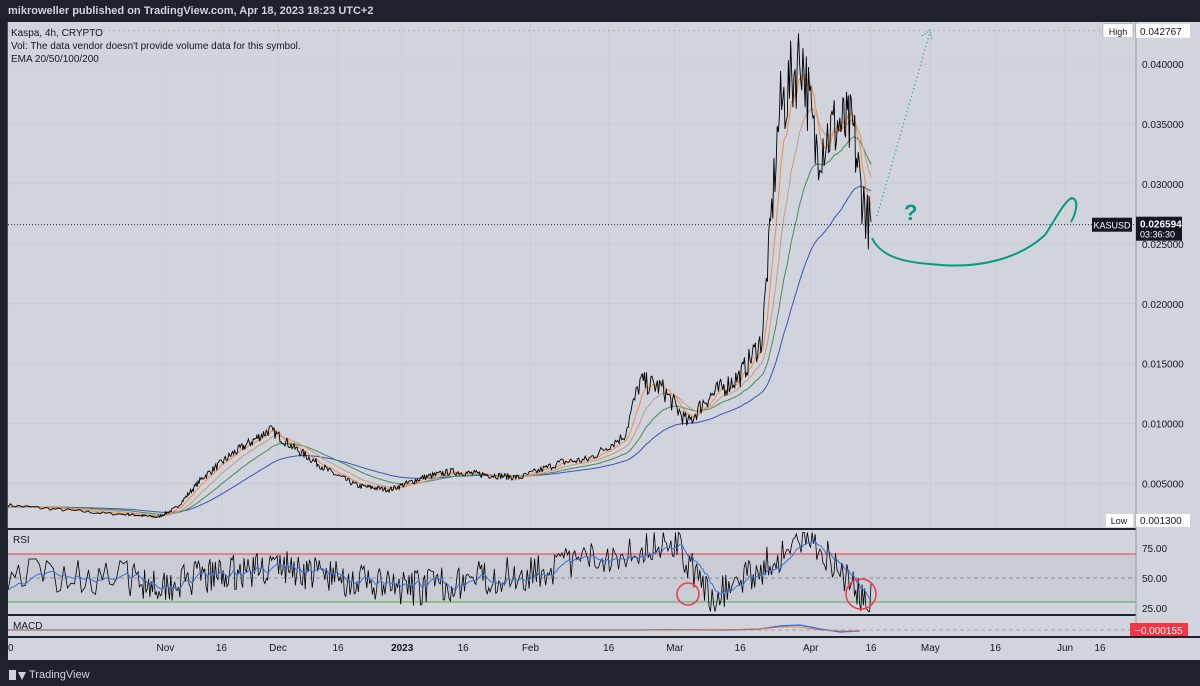  What do you see at coordinates (531, 648) in the screenshot?
I see `time-tick-label: Feb` at bounding box center [531, 648].